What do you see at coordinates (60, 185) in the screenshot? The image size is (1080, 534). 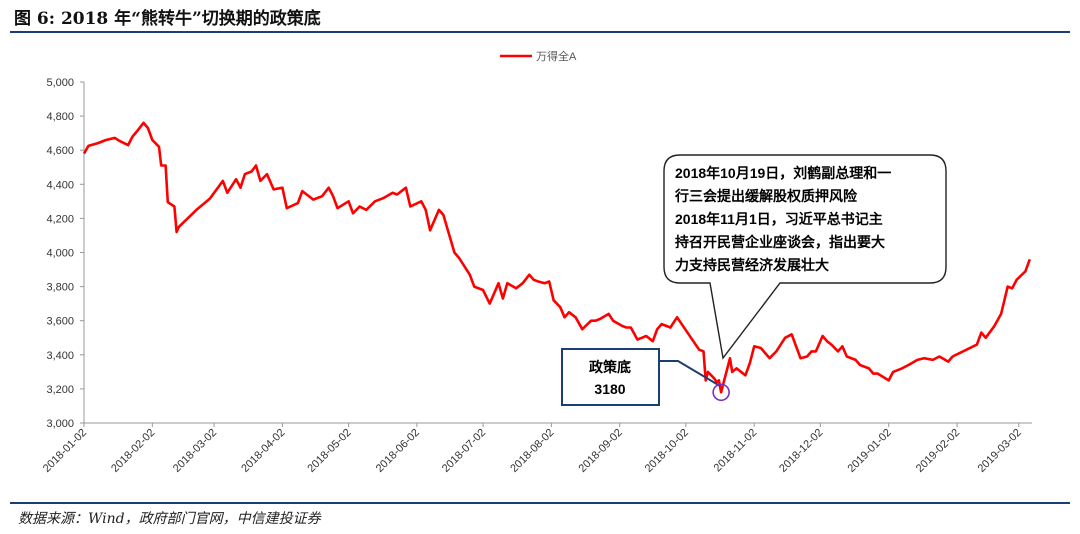 I see `y-tick-label: 4,400` at bounding box center [60, 185].